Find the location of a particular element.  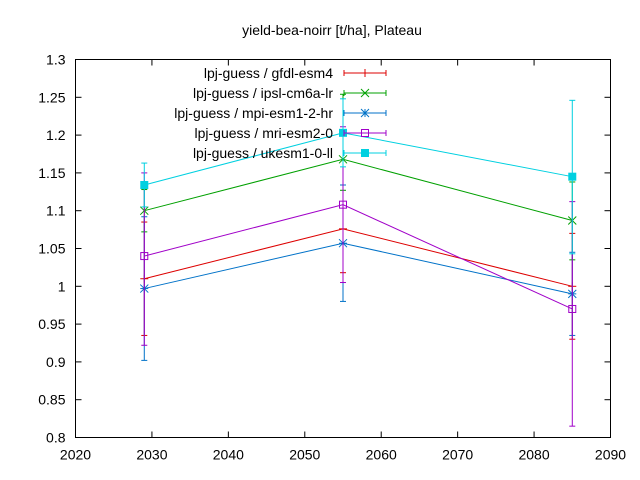

x-tick-label: 2020 is located at coordinates (75, 455).